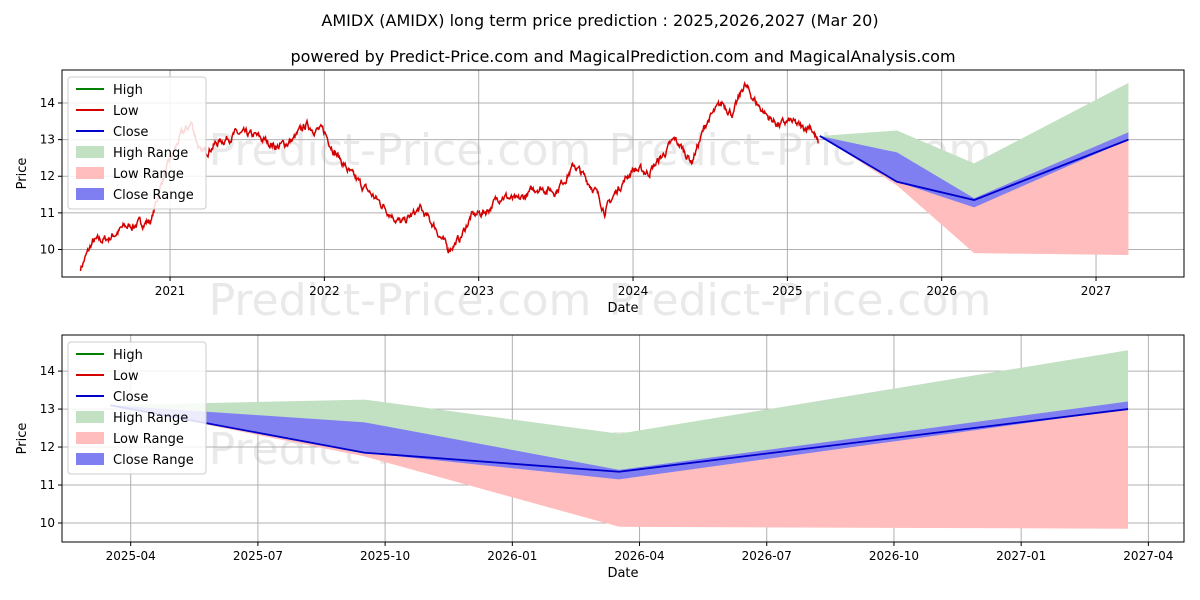  I want to click on x-tick-label: 2026-07, so click(767, 556).